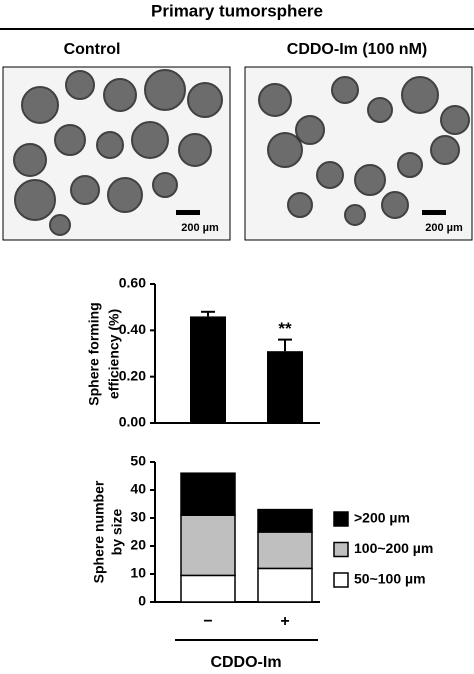 The image size is (474, 674). Describe the element at coordinates (285, 328) in the screenshot. I see `annotation: **` at that location.